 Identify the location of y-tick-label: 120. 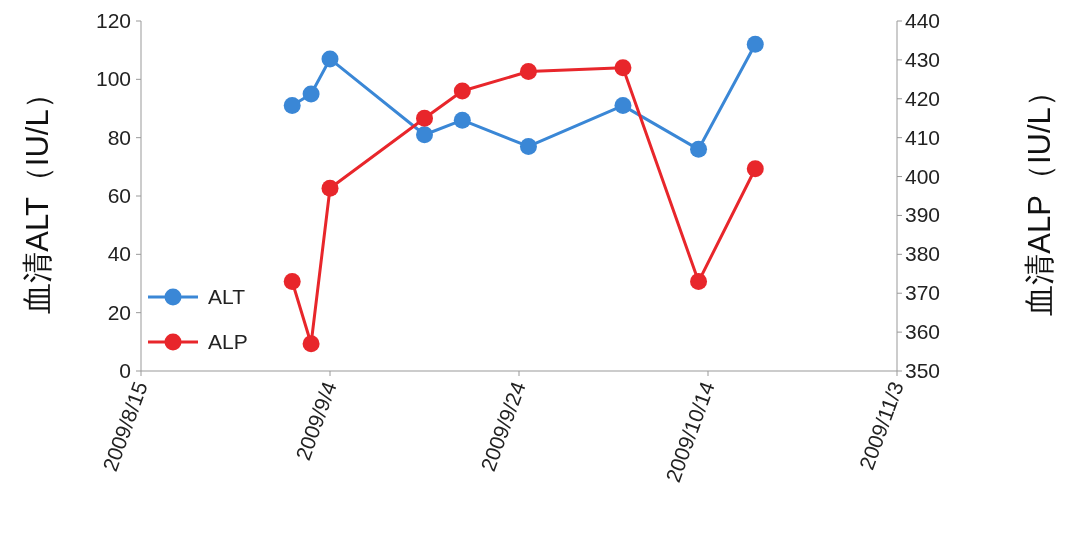
(113, 20).